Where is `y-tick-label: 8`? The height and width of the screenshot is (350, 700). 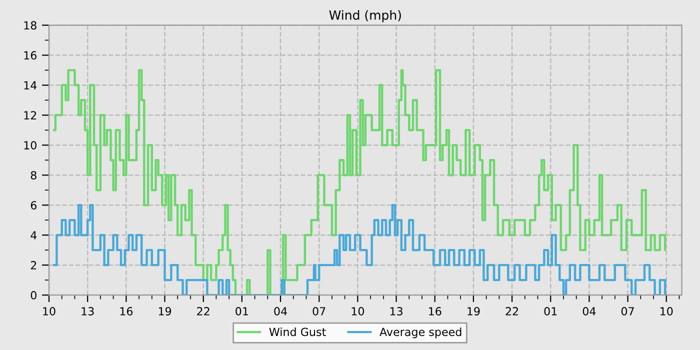 y-tick-label: 8 is located at coordinates (33, 175).